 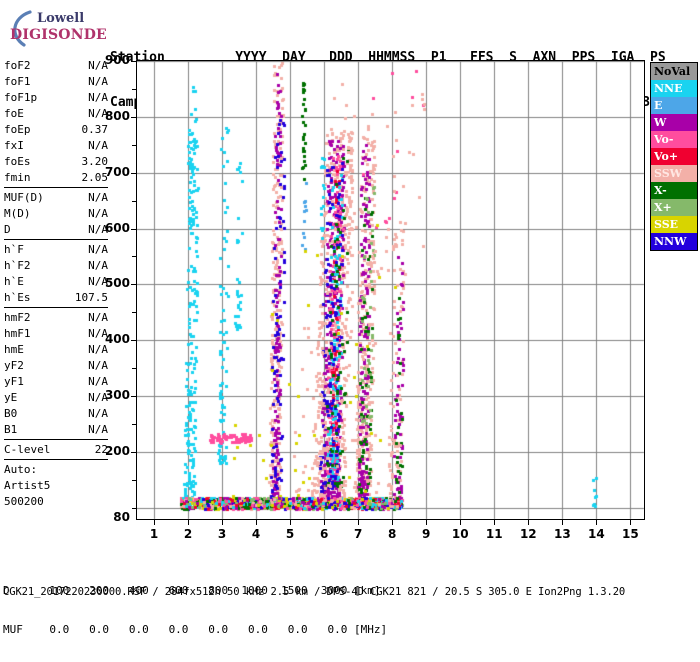 I want to click on param-row-d: D N/A, so click(x=57, y=230).